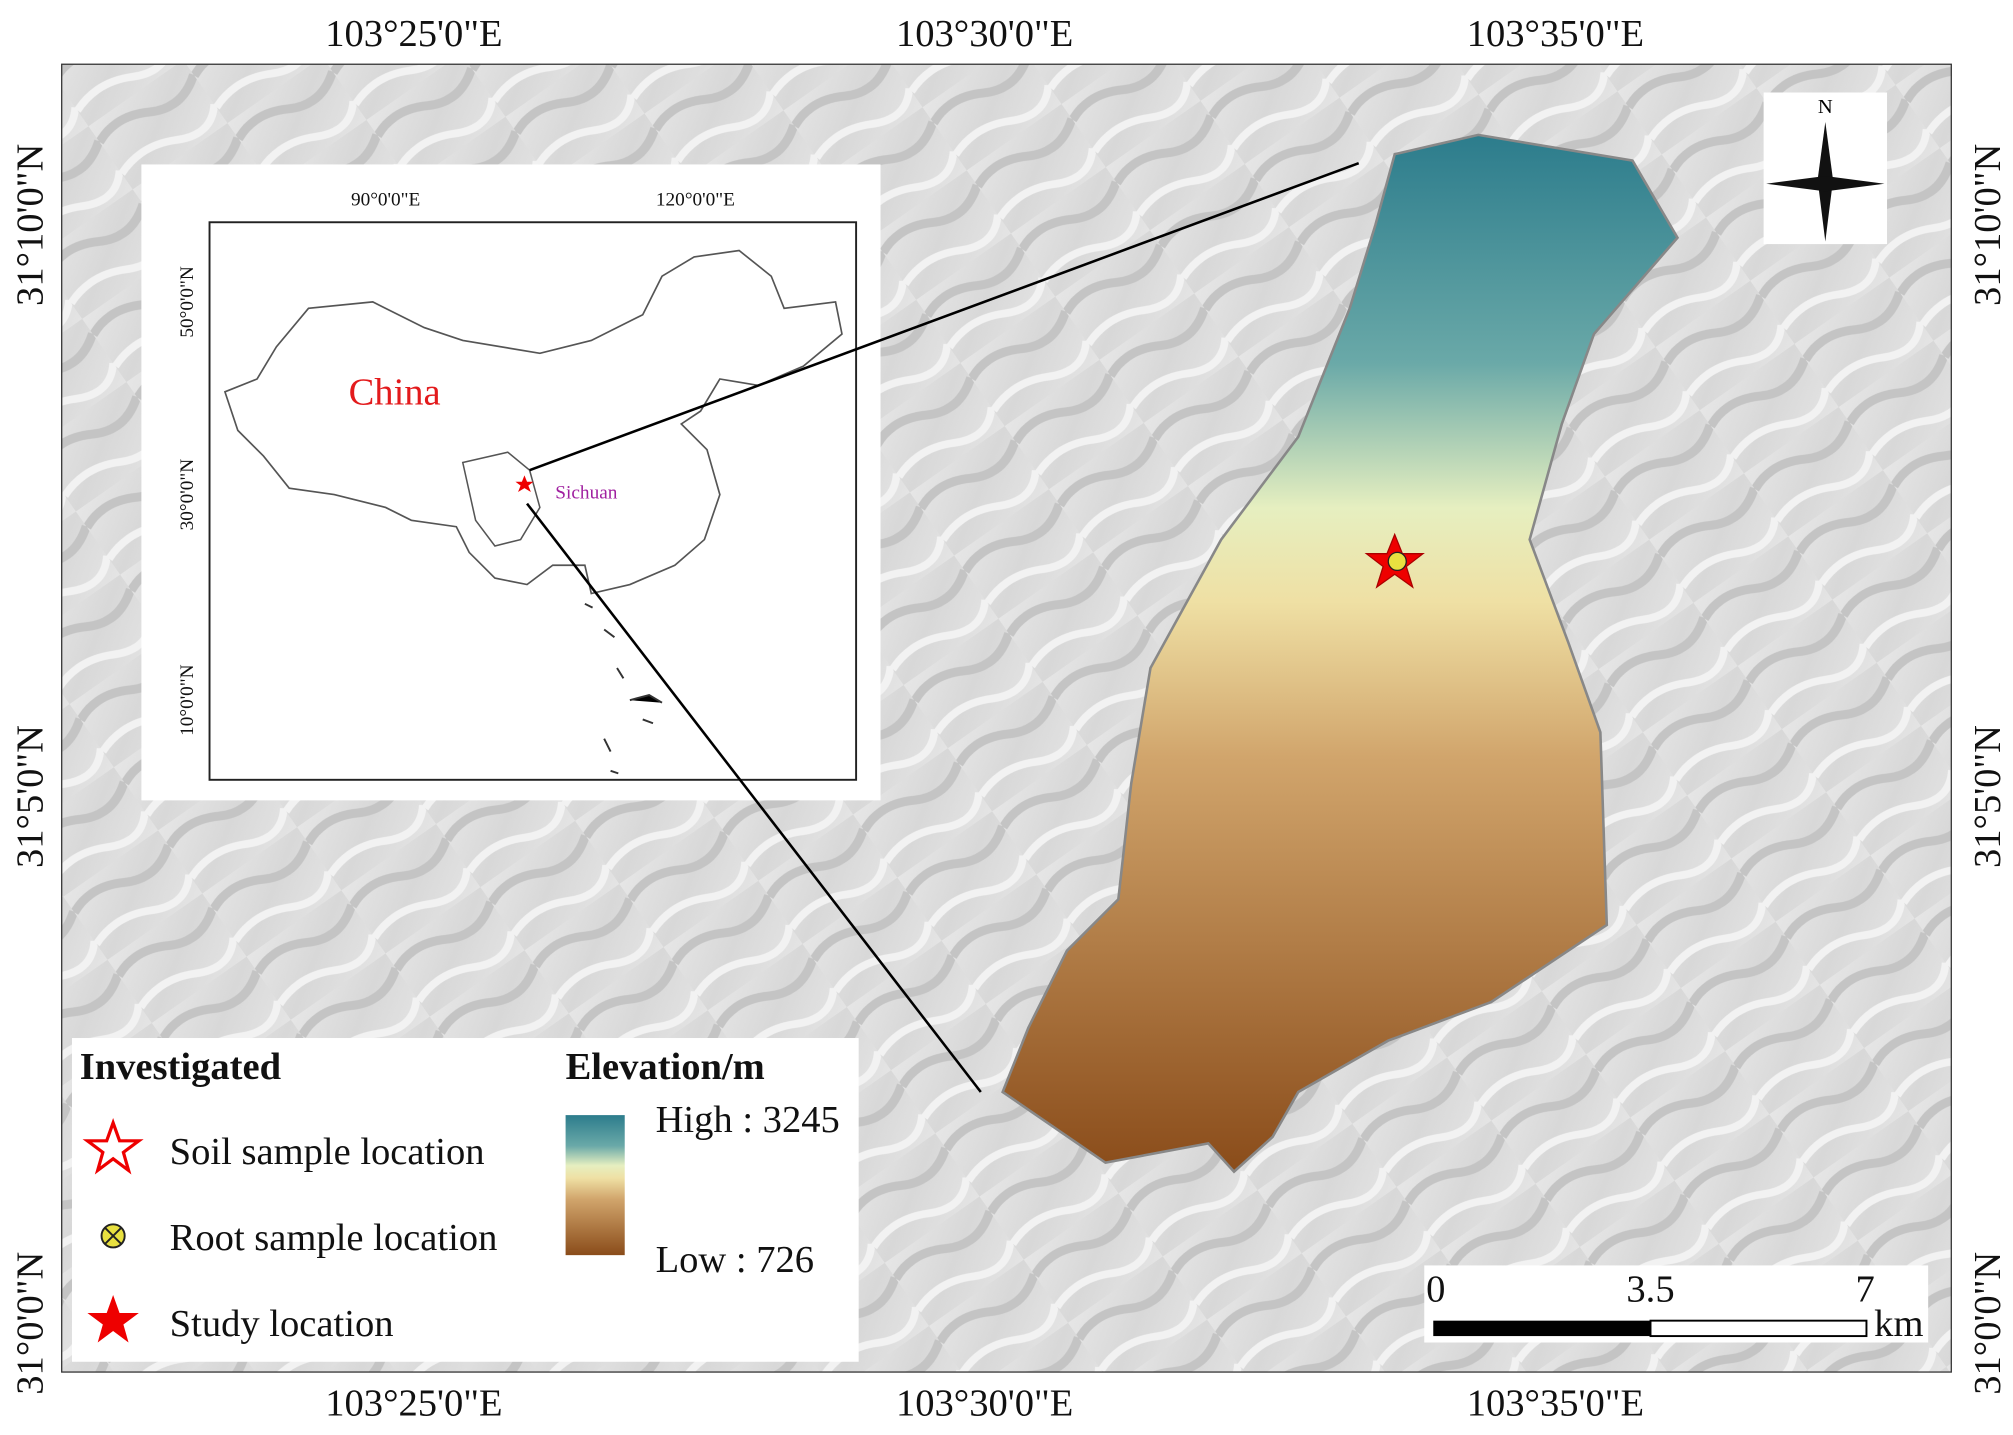  Describe the element at coordinates (748, 1120) in the screenshot. I see `elevation-high: High : 3245` at that location.